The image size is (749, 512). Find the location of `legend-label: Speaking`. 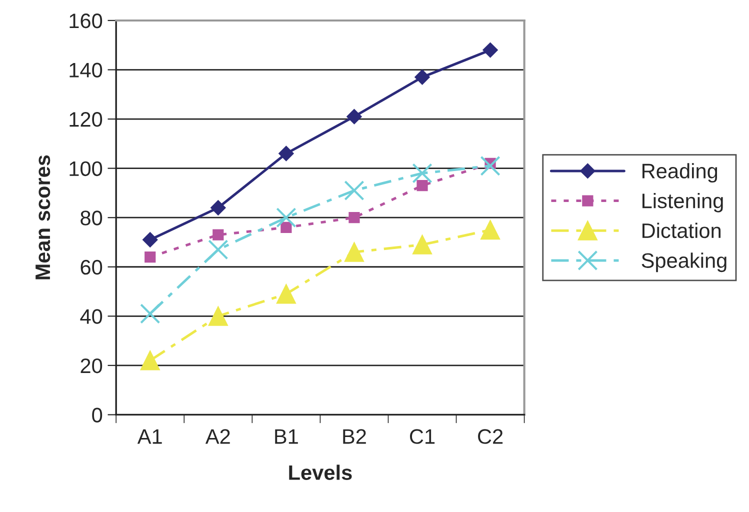

legend-label: Speaking is located at coordinates (684, 262).